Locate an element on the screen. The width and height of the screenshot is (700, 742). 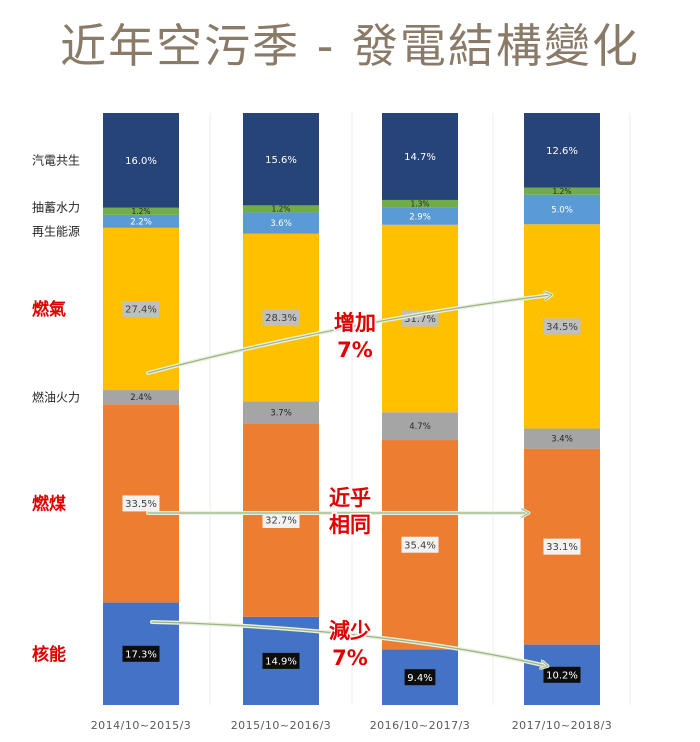
annotation-coal-line: 近乎 is located at coordinates (350, 498).